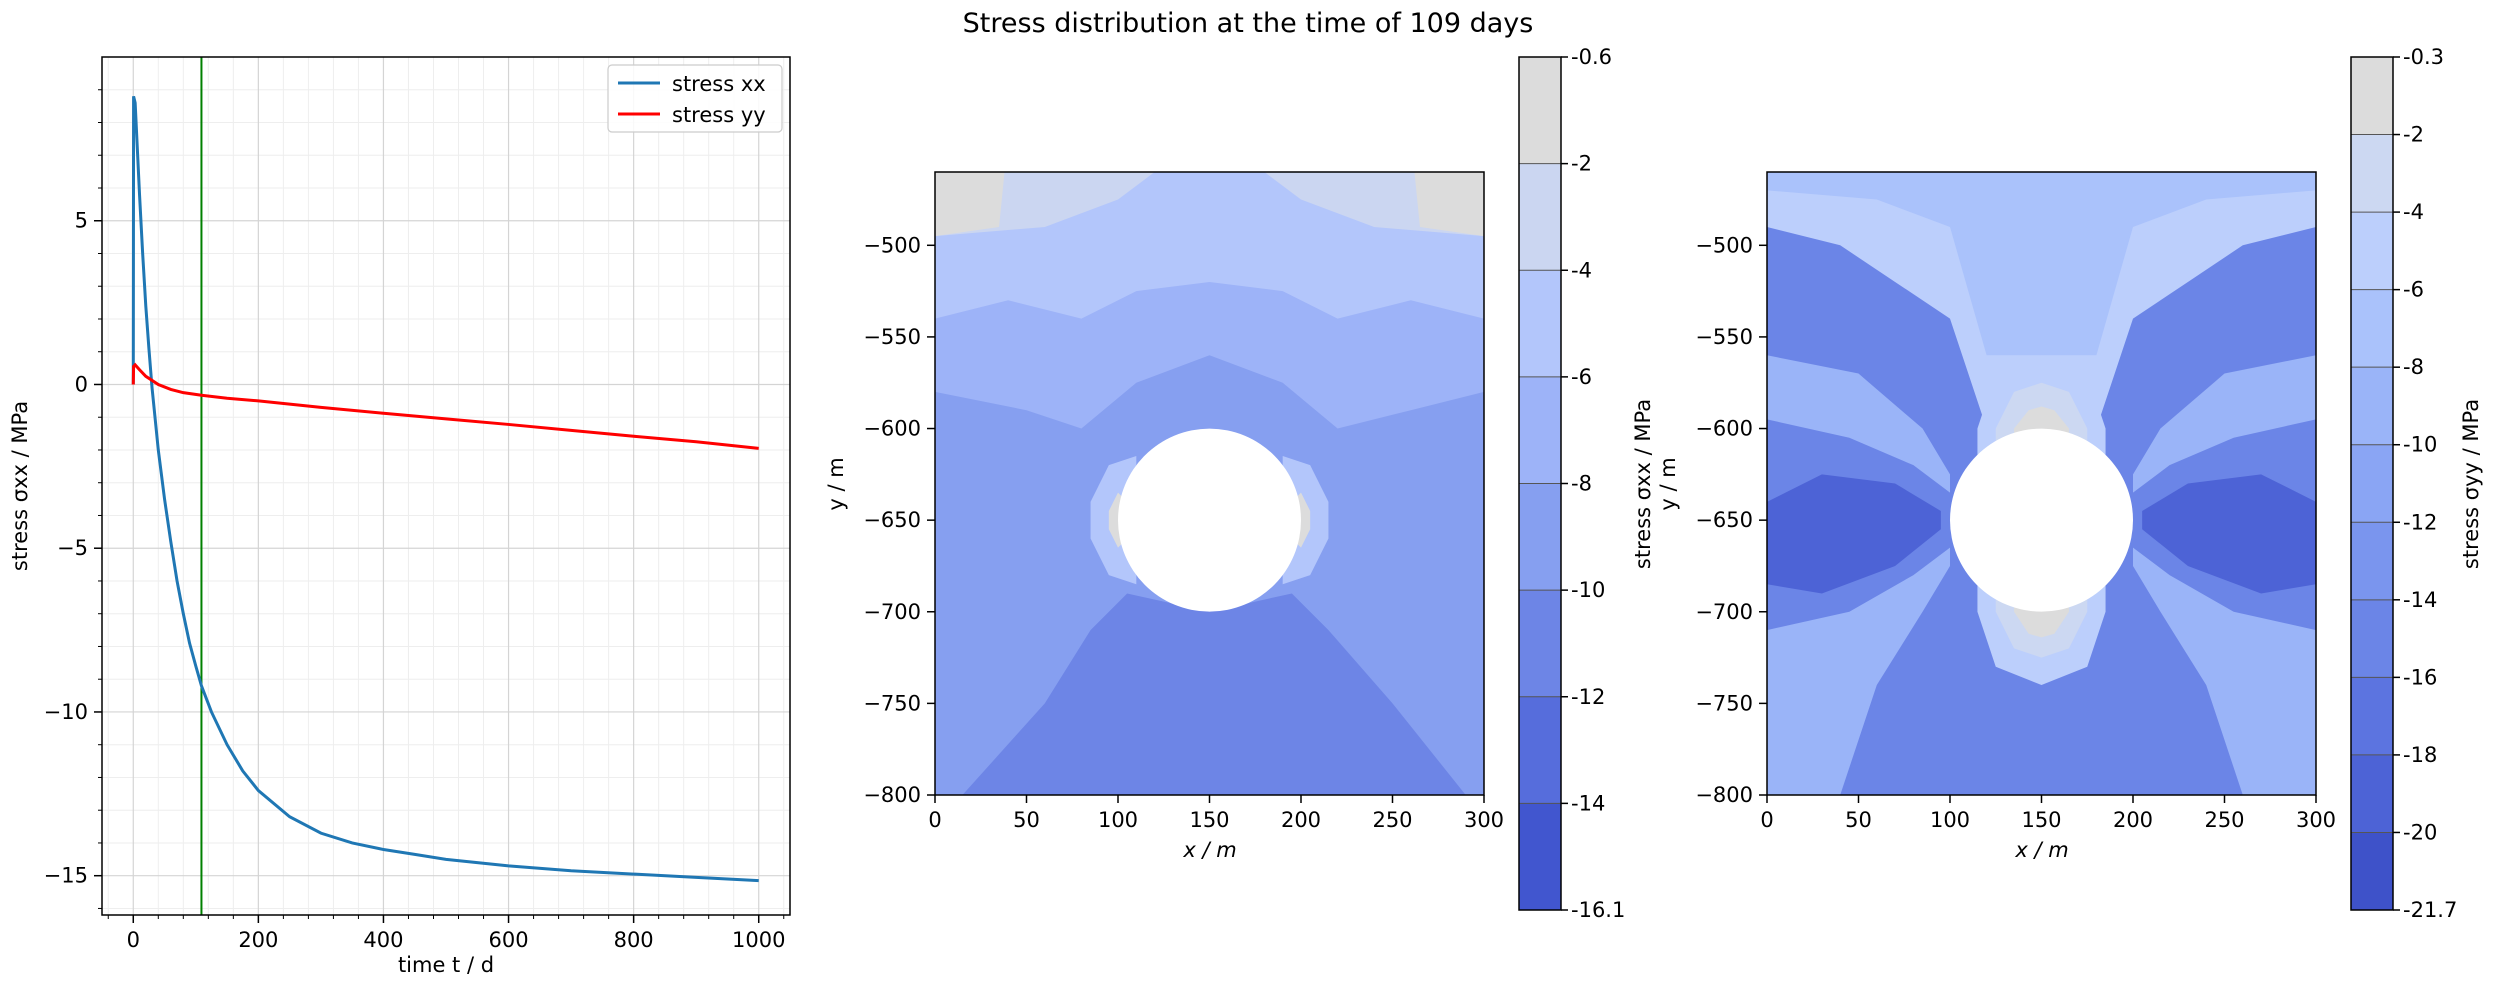 This screenshot has width=2497, height=985. I want to click on colorbar: -21.7 -20 -18 -16 -14 -12 -10 -8 -6 -4 -2 -0.3, so click(2403, 483).